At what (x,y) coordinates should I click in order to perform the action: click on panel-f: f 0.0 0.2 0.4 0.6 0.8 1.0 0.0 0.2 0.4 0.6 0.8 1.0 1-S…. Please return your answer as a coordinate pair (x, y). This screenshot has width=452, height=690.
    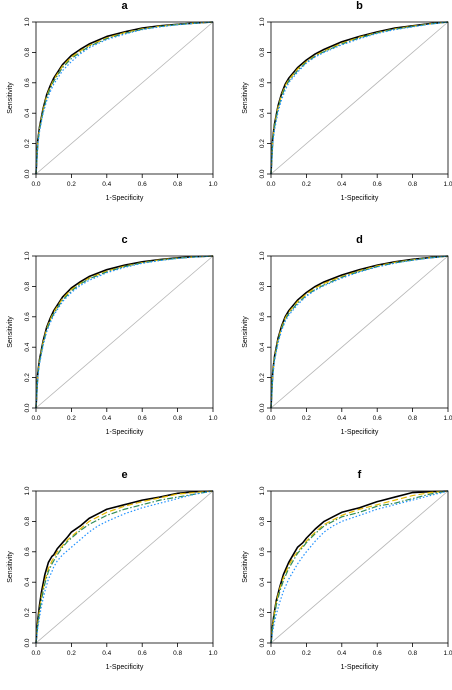
    Looking at the image, I should click on (347, 570).